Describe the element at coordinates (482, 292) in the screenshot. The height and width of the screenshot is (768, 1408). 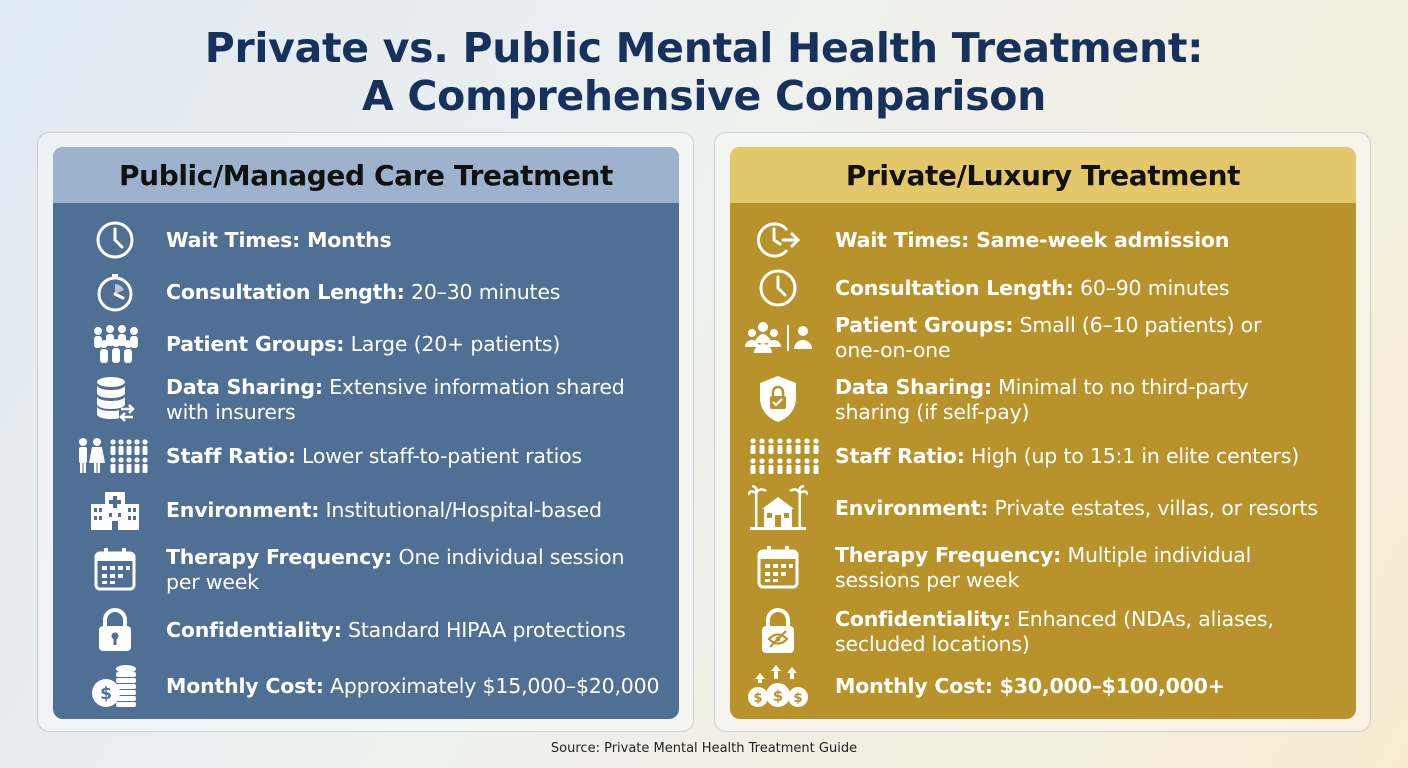
I see `row-value: 20–30 minutes` at that location.